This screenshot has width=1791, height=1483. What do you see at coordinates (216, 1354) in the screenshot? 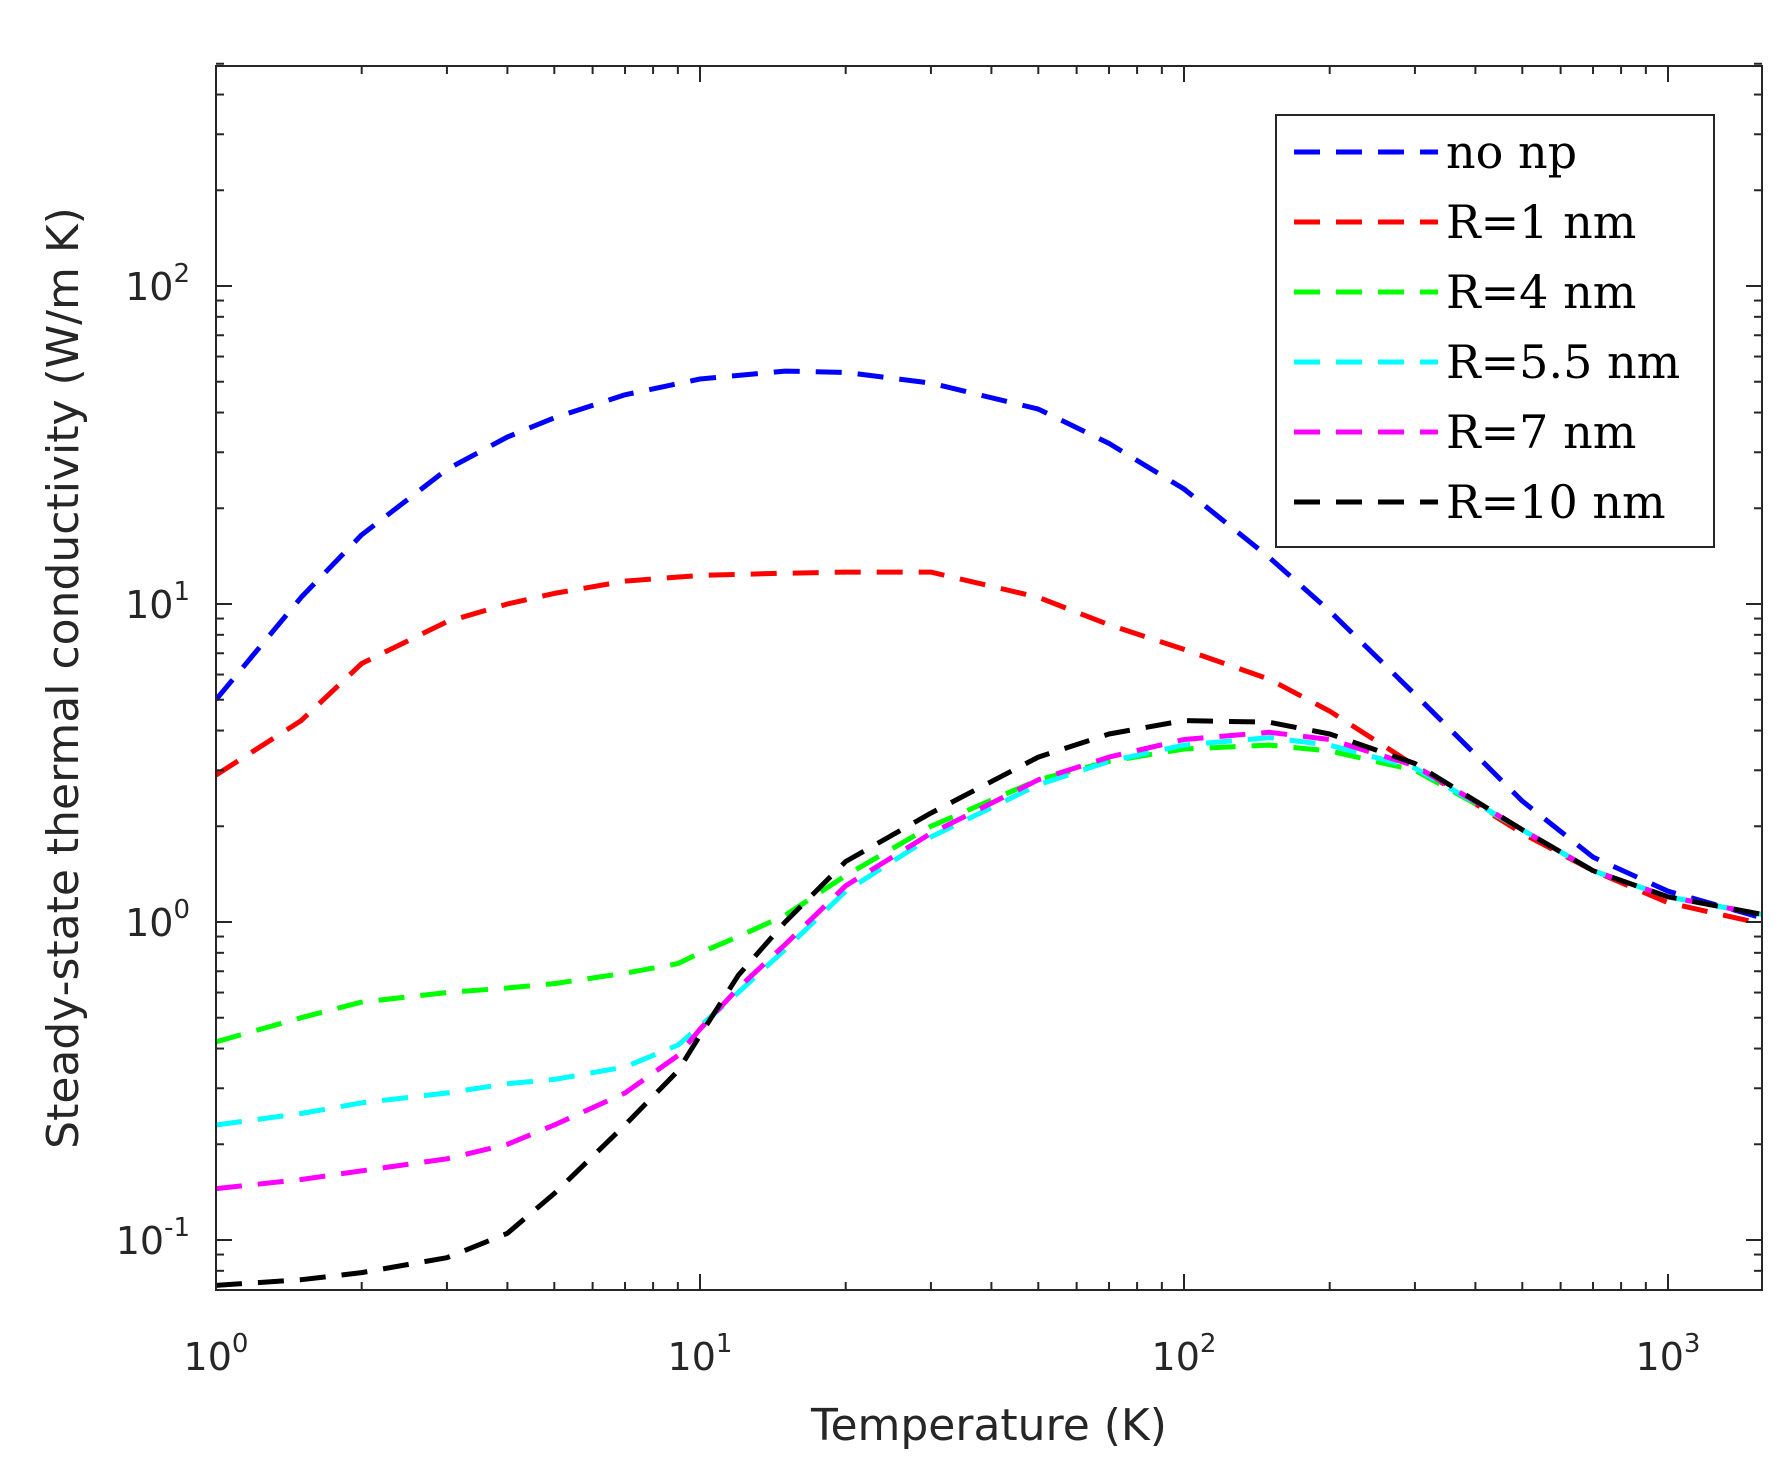
I see `x-tick-label: 10⁰` at bounding box center [216, 1354].